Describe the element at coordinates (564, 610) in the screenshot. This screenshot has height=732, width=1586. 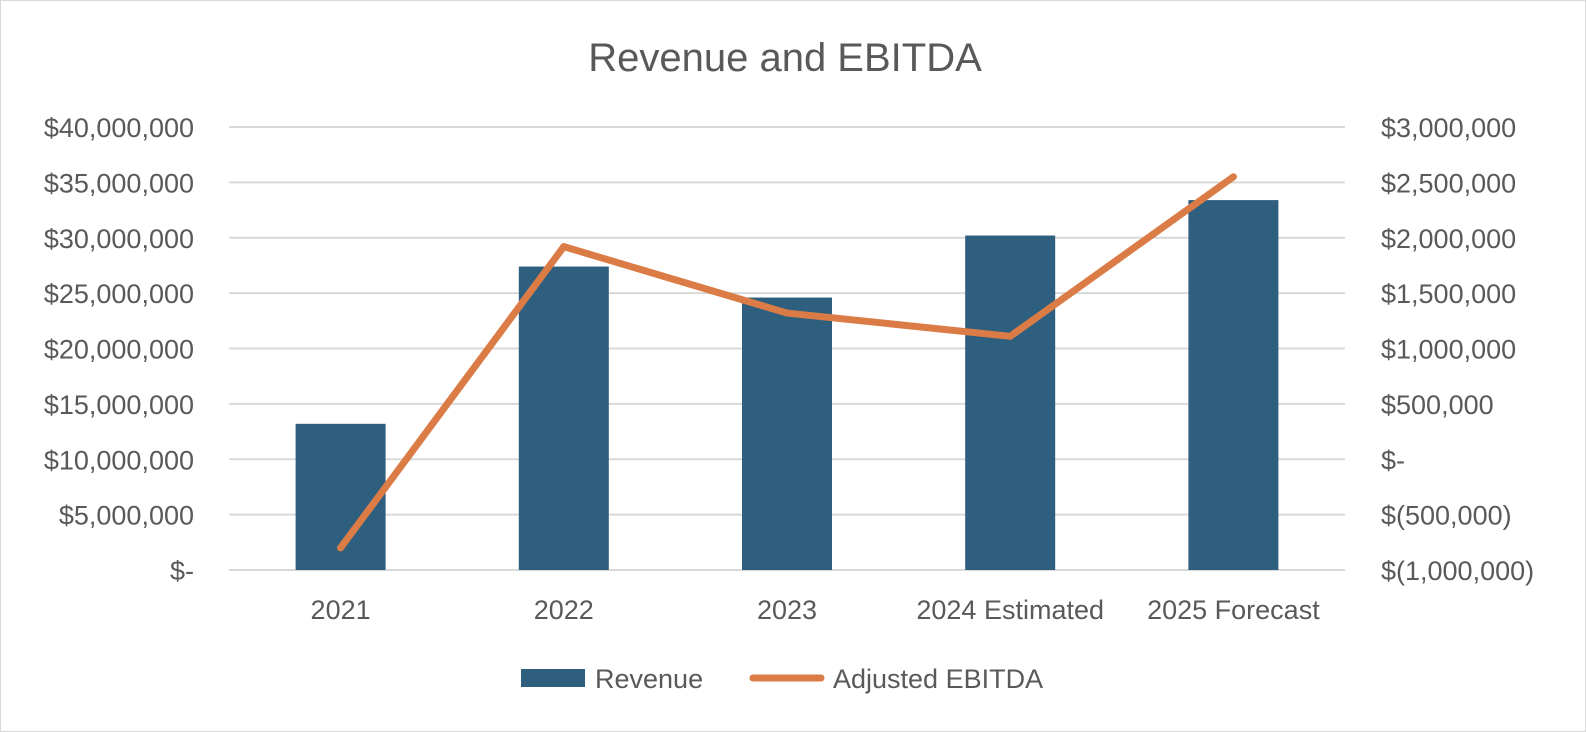
I see `x-tick-label: 2022` at that location.